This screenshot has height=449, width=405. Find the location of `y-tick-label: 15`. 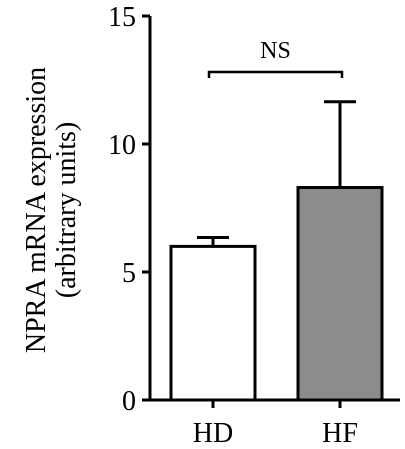

y-tick-label: 15 is located at coordinates (122, 17).